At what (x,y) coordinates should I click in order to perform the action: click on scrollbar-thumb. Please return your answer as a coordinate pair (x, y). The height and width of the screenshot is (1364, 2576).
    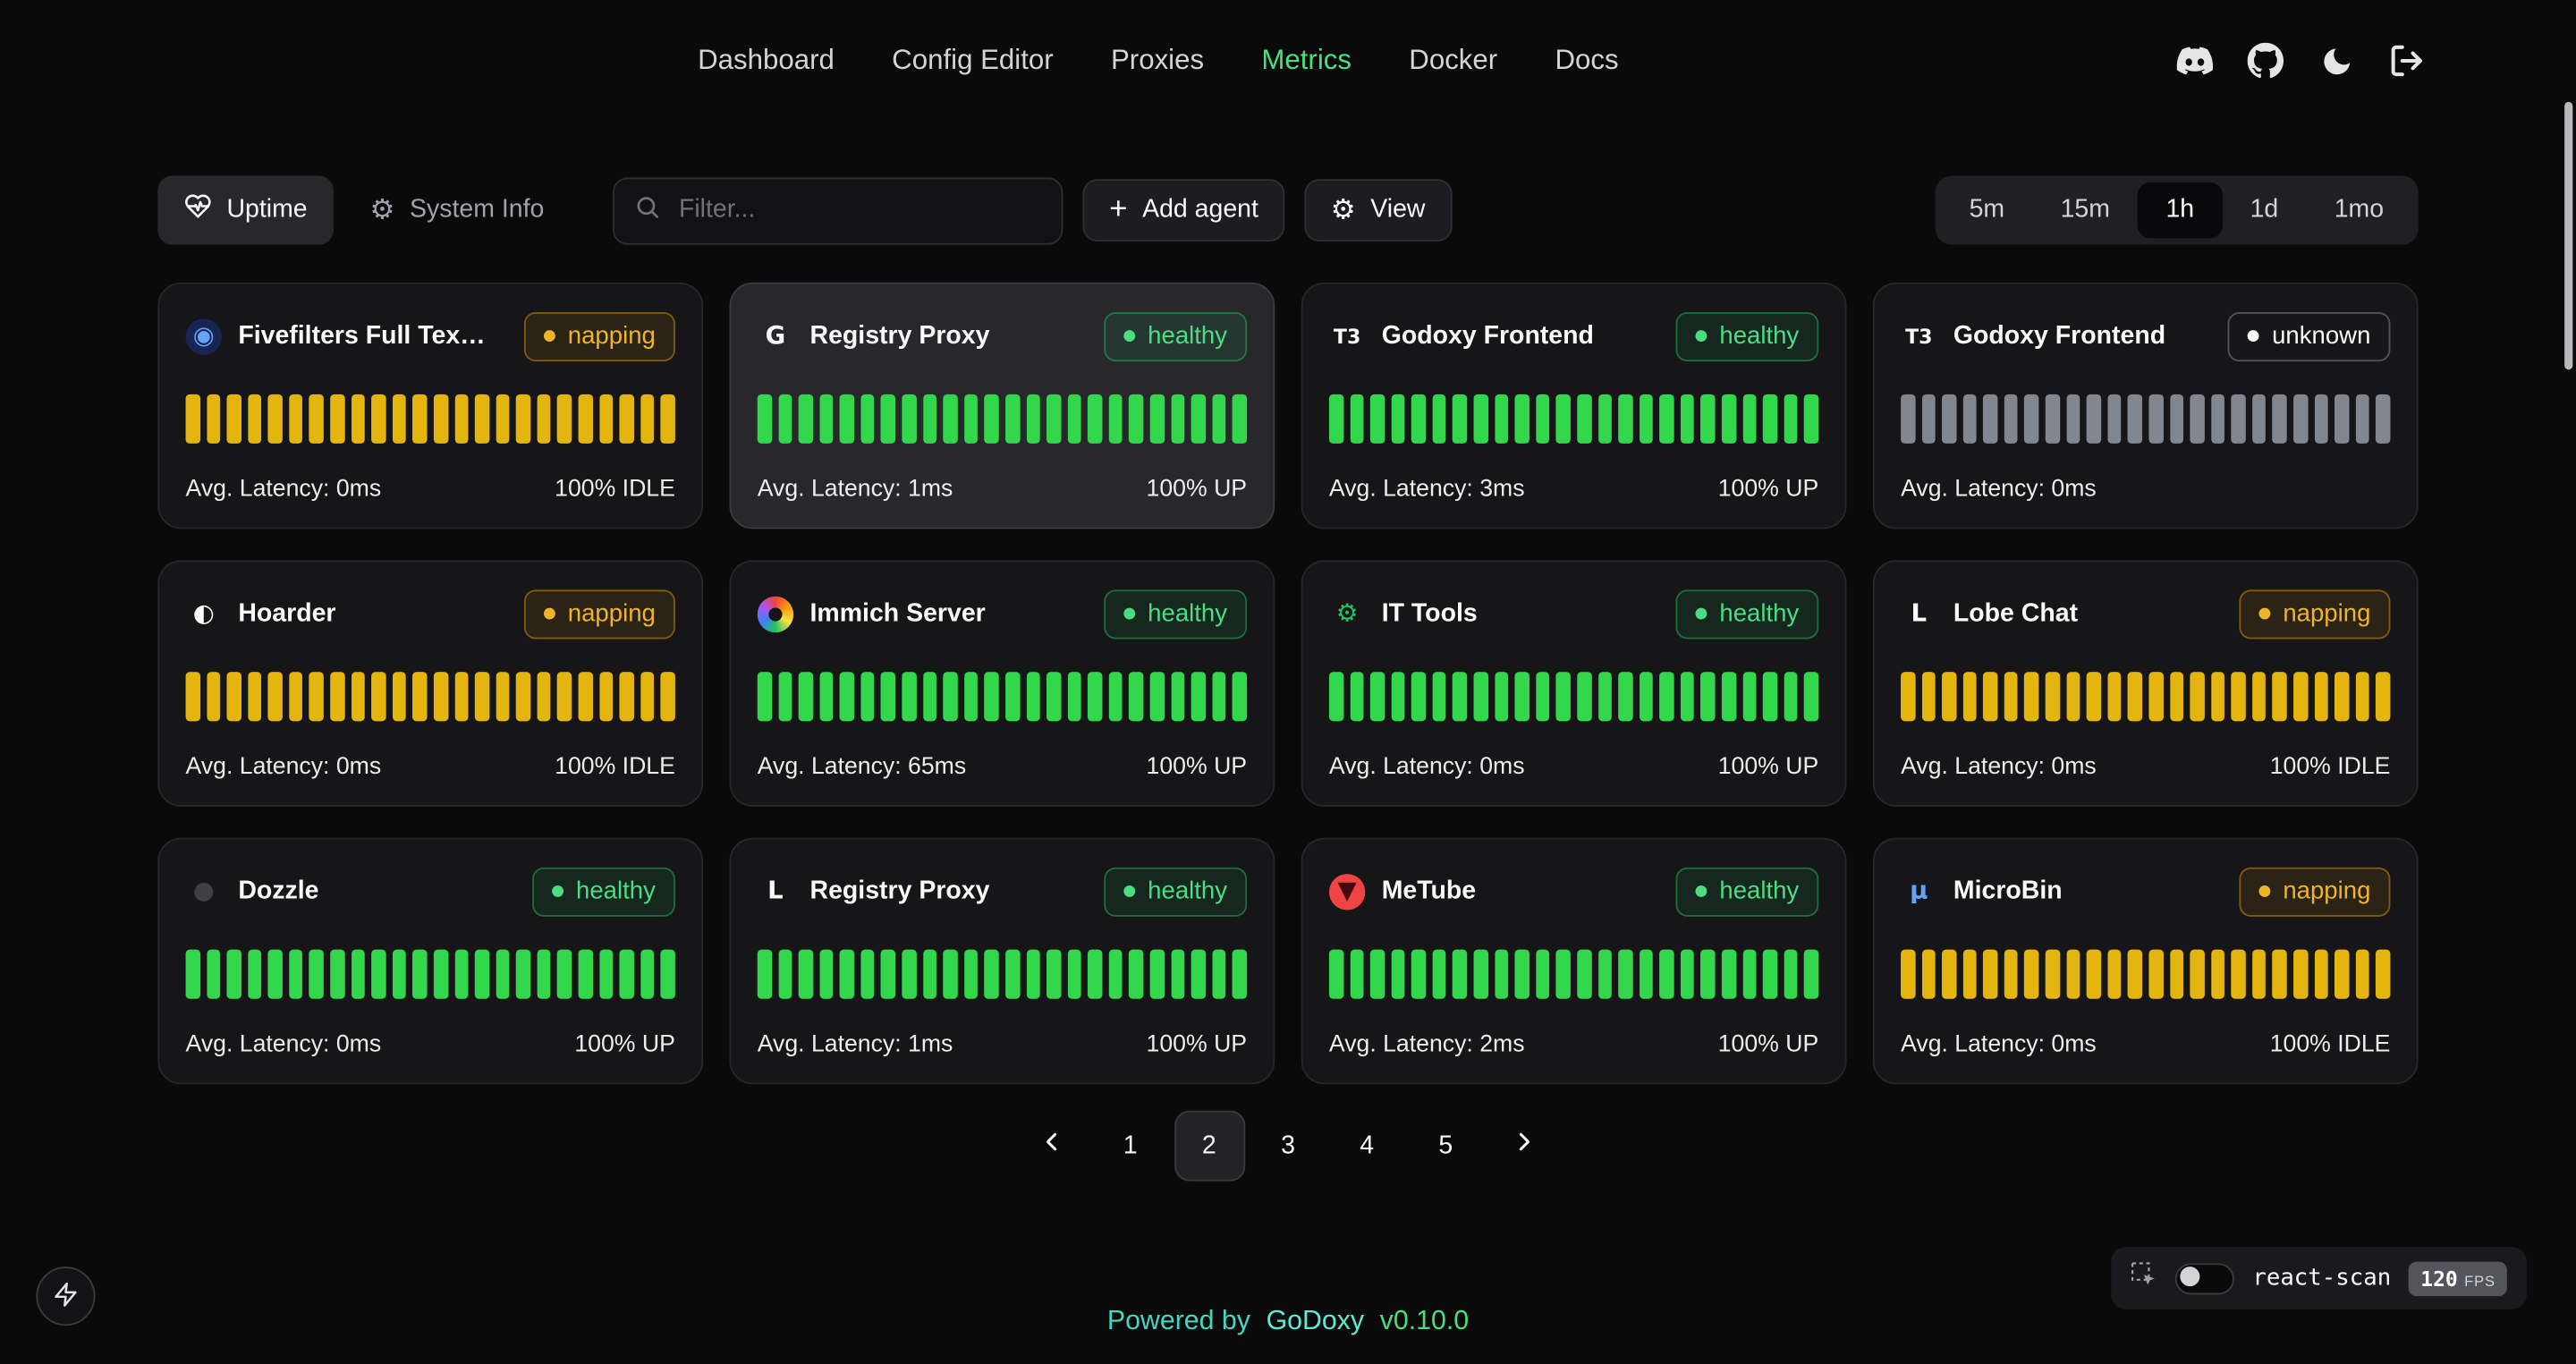
    Looking at the image, I should click on (2568, 235).